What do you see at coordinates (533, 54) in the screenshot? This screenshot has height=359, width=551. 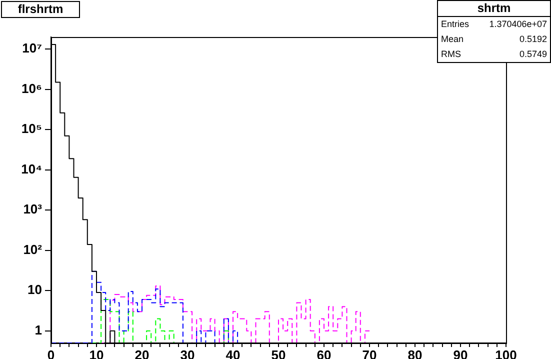 I see `text: 0.5749` at bounding box center [533, 54].